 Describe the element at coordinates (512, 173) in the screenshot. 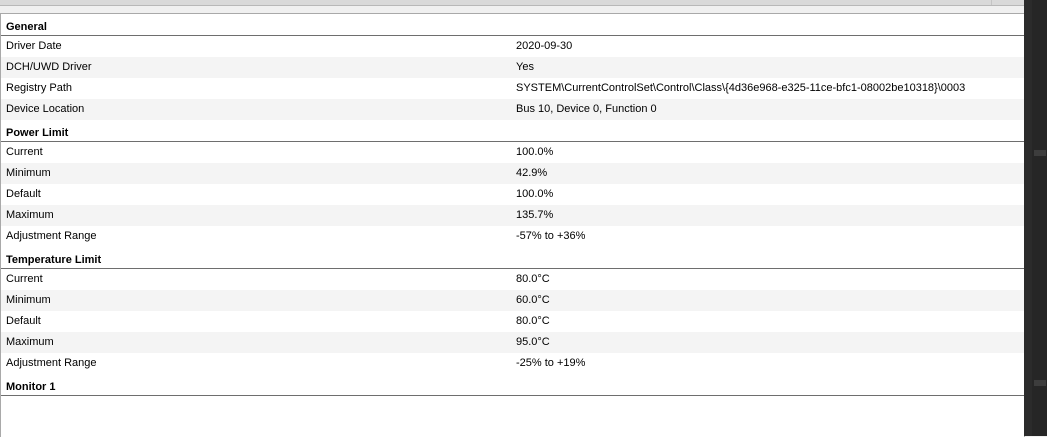

I see `table-row: Minimum 42.9%` at that location.